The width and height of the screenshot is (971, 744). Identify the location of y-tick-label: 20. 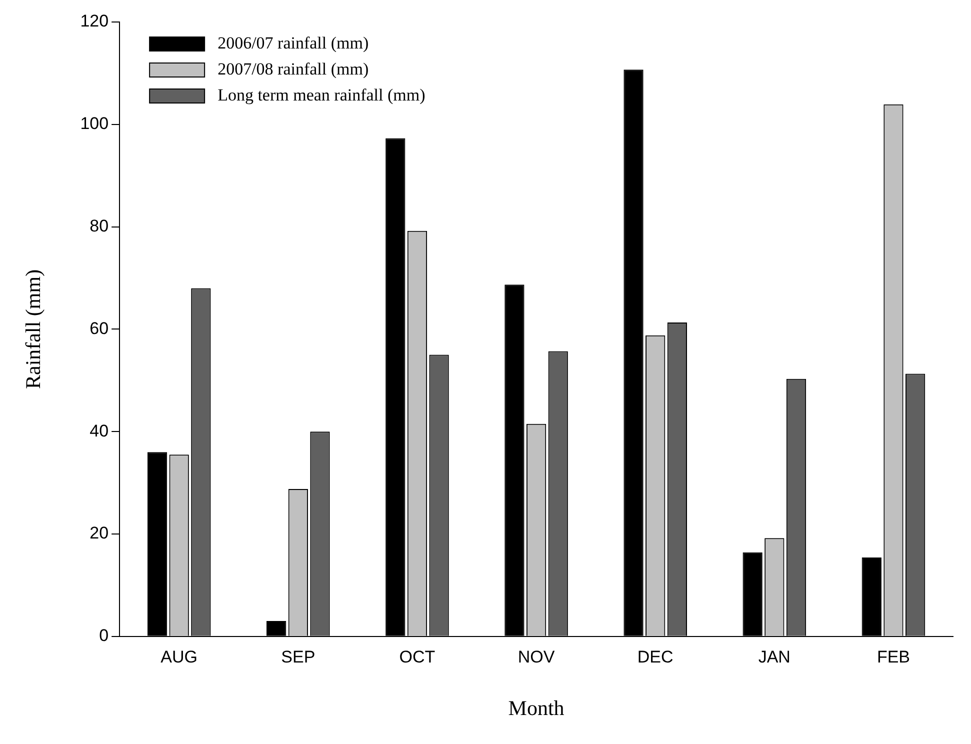
(99, 533).